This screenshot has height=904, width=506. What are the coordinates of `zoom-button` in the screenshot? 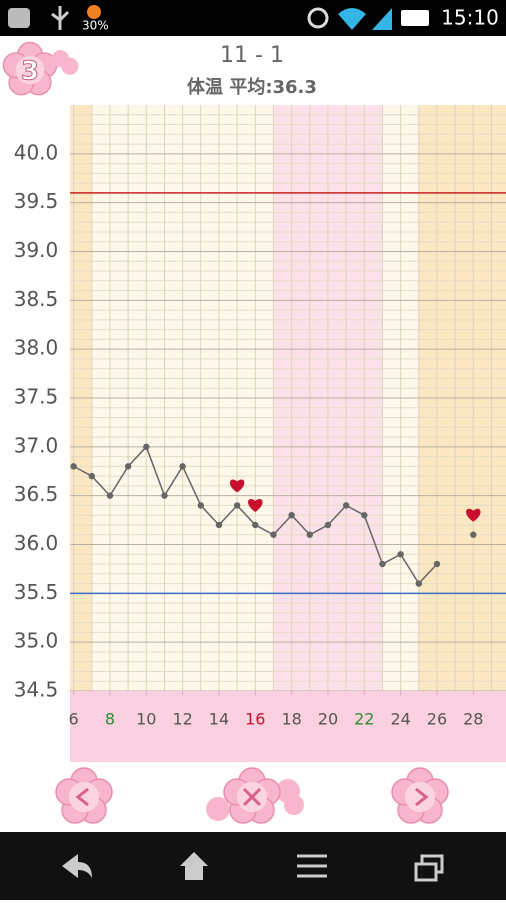 It's located at (255, 795).